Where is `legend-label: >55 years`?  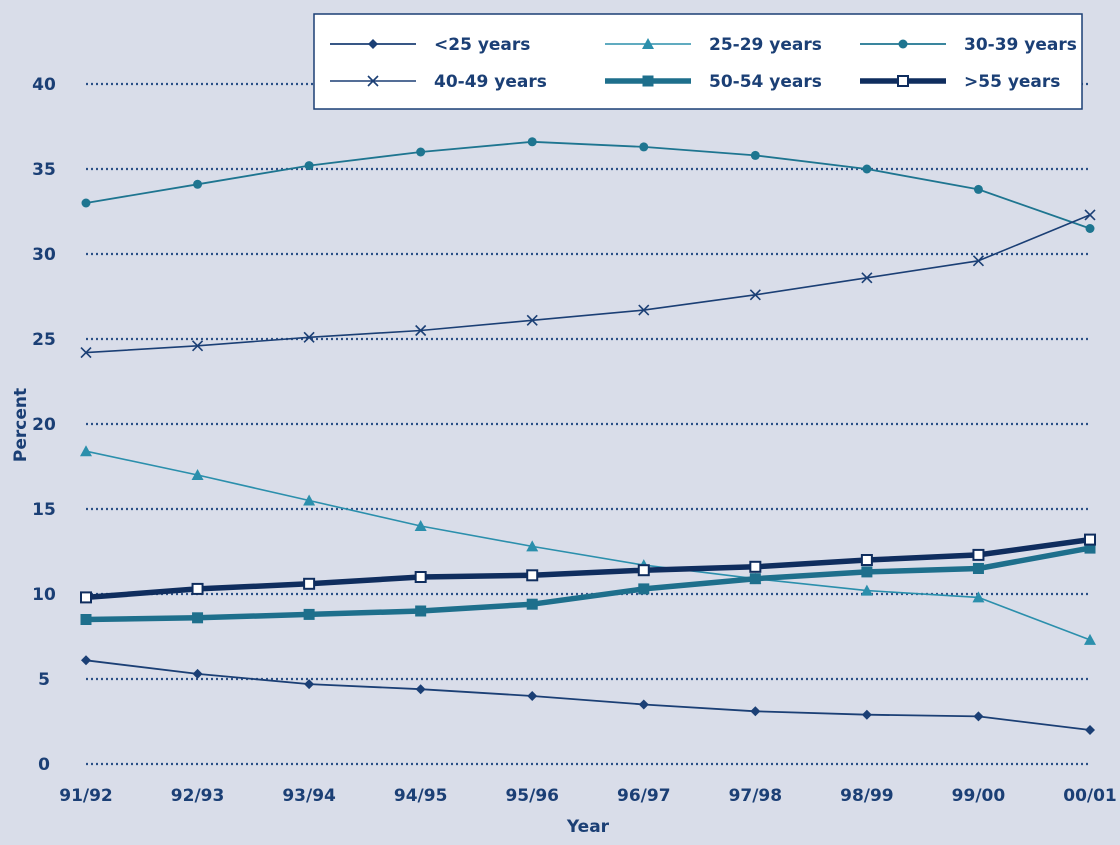
legend-label: >55 years is located at coordinates (1012, 82).